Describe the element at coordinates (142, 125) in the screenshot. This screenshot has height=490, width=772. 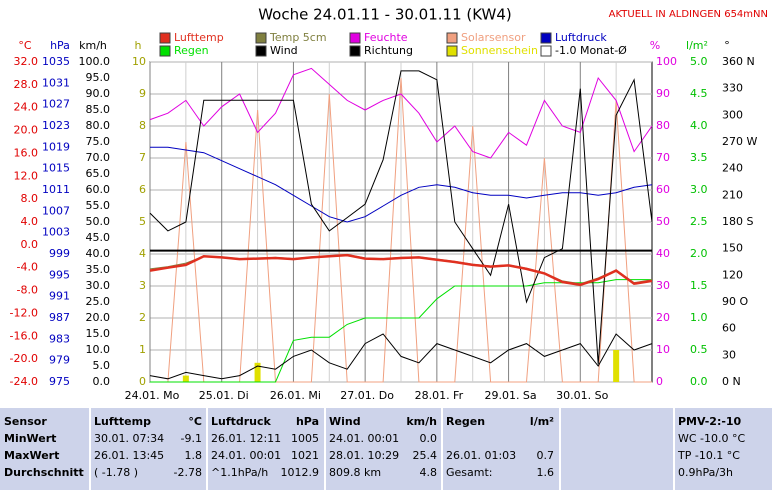
I see `y-tick-label: 8` at that location.